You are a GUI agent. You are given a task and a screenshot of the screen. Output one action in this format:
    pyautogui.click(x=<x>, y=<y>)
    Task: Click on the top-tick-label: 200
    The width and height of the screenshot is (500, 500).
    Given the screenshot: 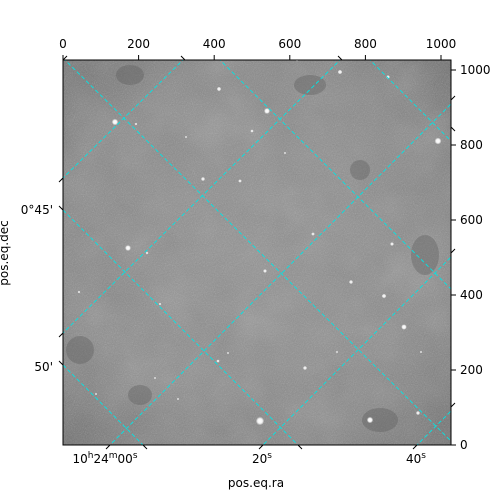 What is the action you would take?
    pyautogui.click(x=138, y=44)
    